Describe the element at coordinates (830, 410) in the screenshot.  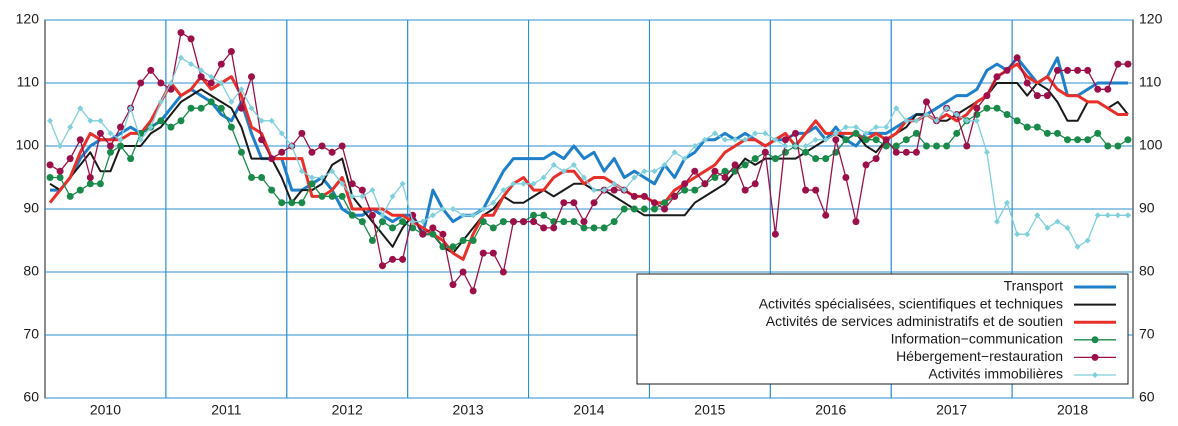
I see `x-tick-label: 2016` at that location.